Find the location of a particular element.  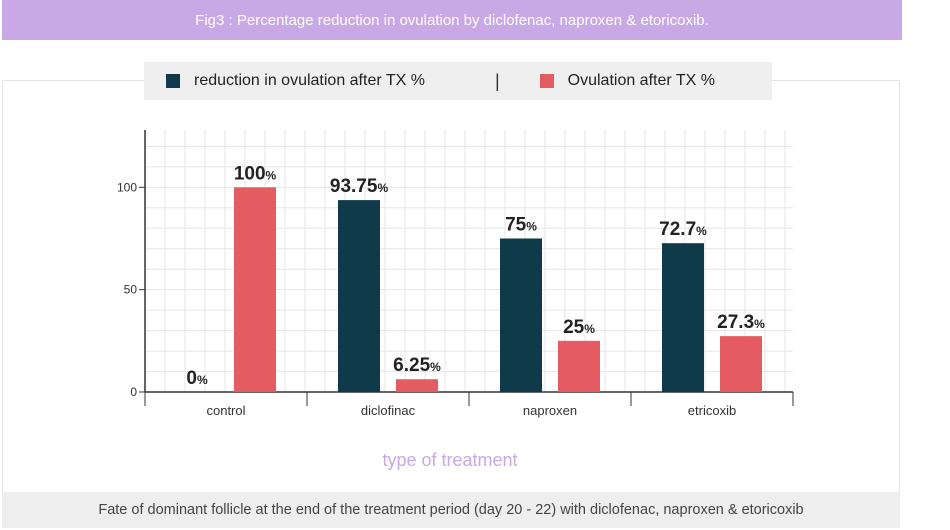

data-label: 6.25% is located at coordinates (417, 365).